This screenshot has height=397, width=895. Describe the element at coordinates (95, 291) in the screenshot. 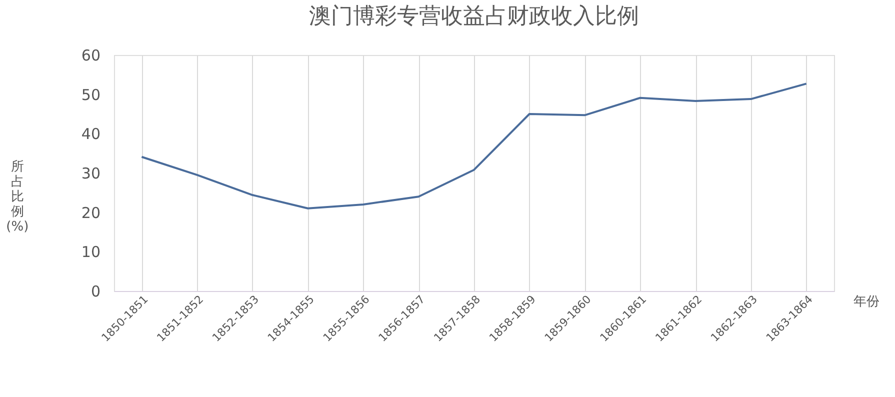

I see `y-tick-label: 0` at that location.